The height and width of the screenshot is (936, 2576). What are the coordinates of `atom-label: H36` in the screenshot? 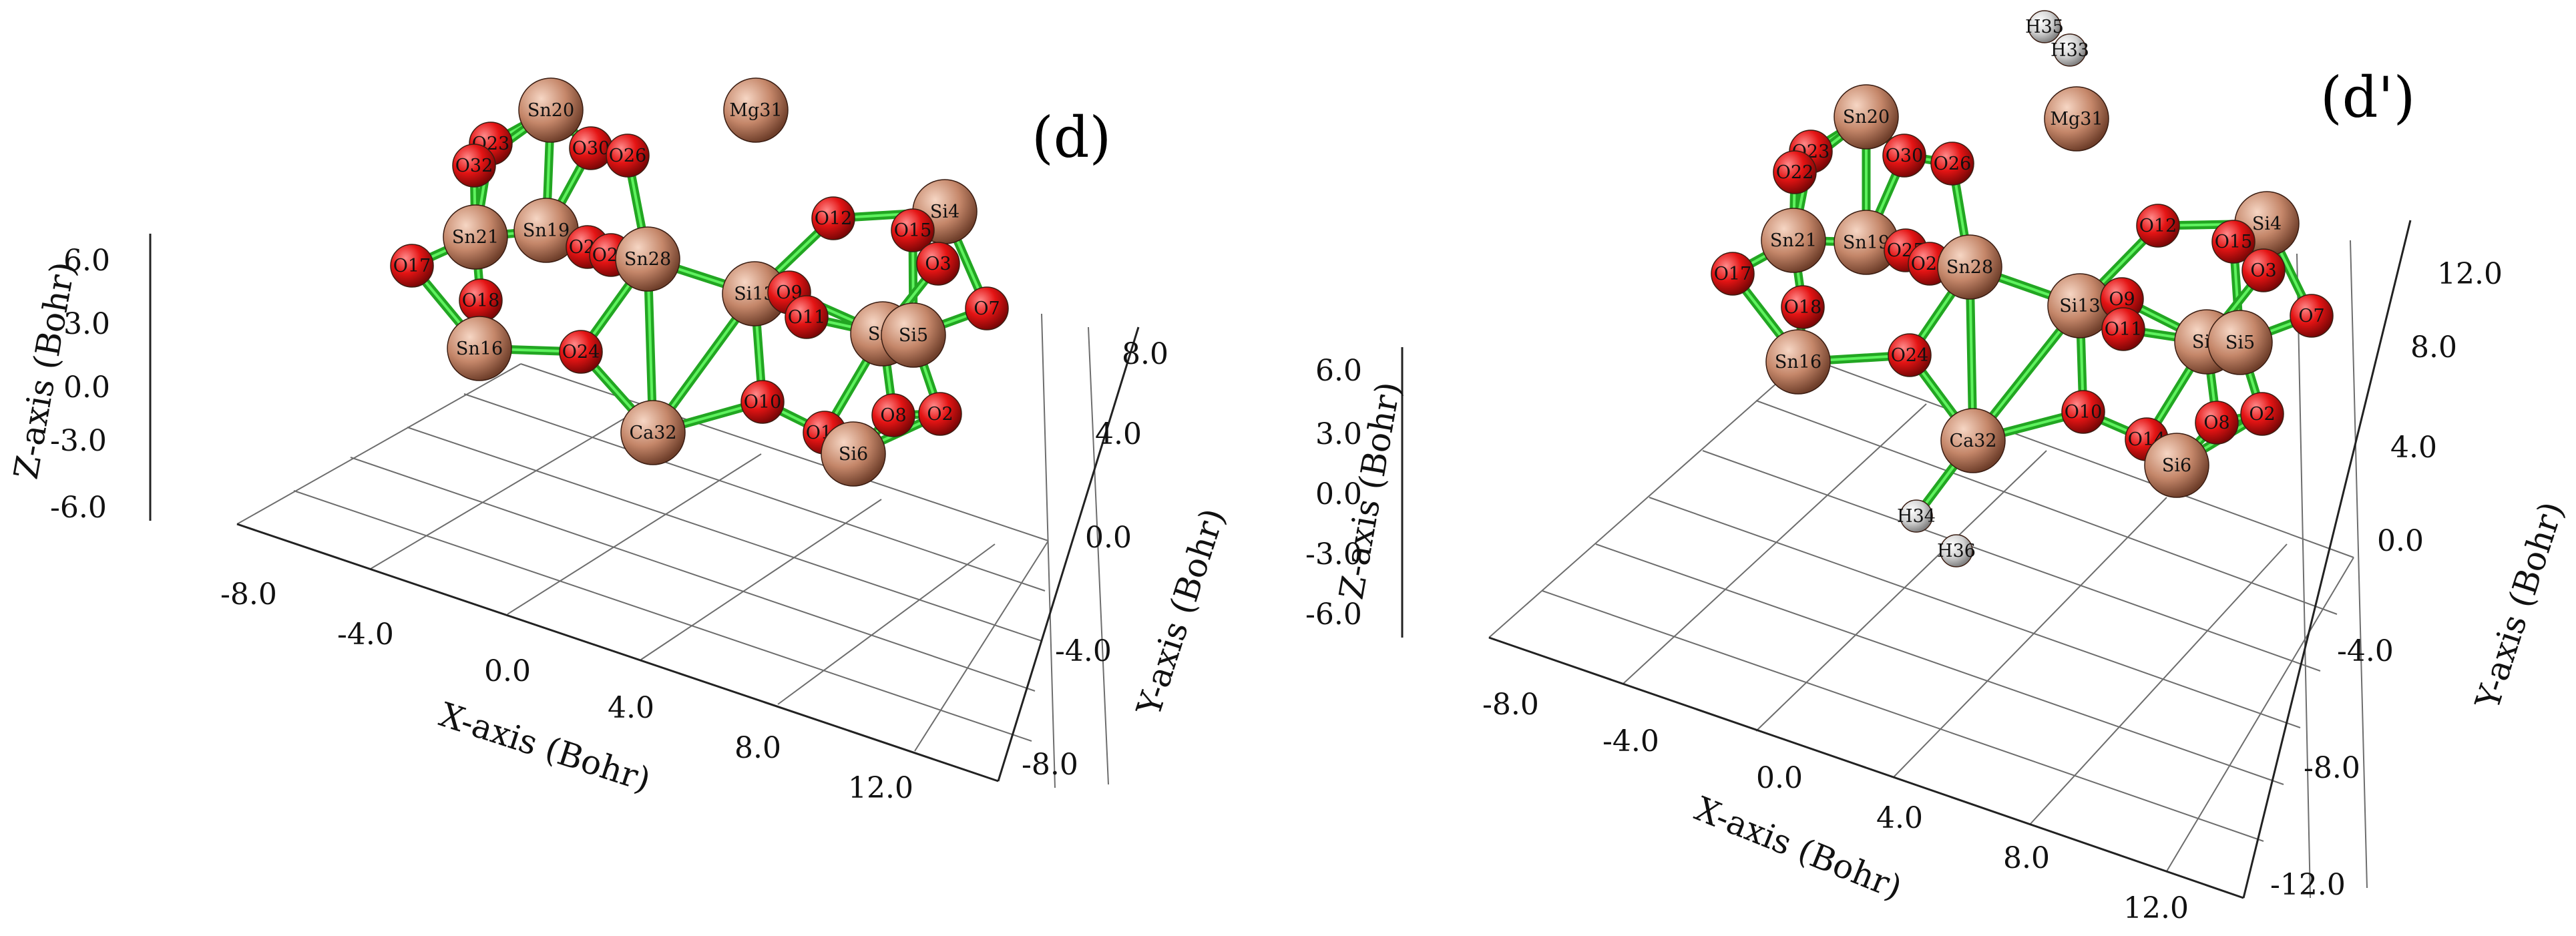 It's located at (1957, 551).